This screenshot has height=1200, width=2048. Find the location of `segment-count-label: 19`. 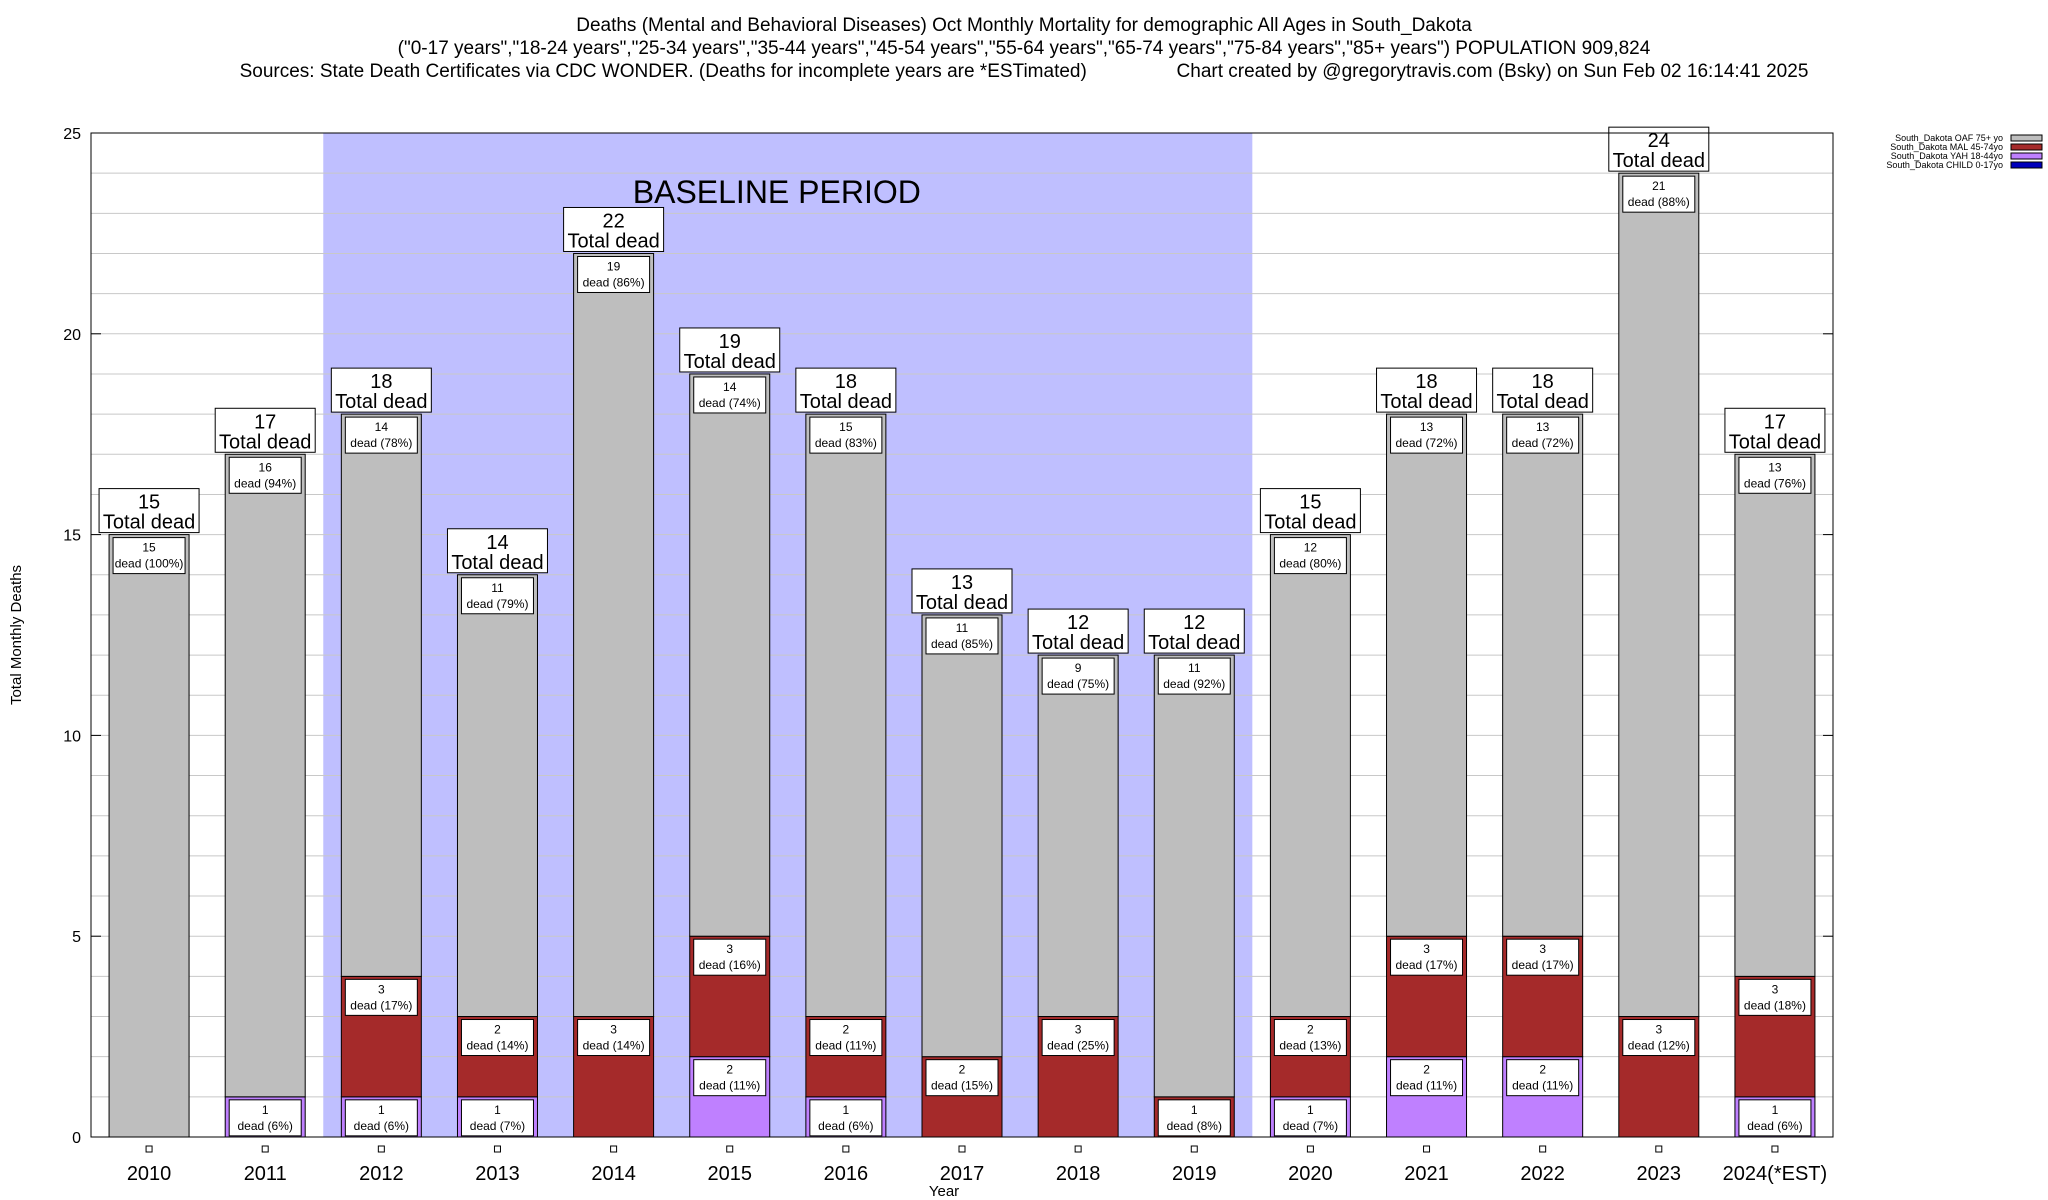

segment-count-label: 19 is located at coordinates (614, 266).